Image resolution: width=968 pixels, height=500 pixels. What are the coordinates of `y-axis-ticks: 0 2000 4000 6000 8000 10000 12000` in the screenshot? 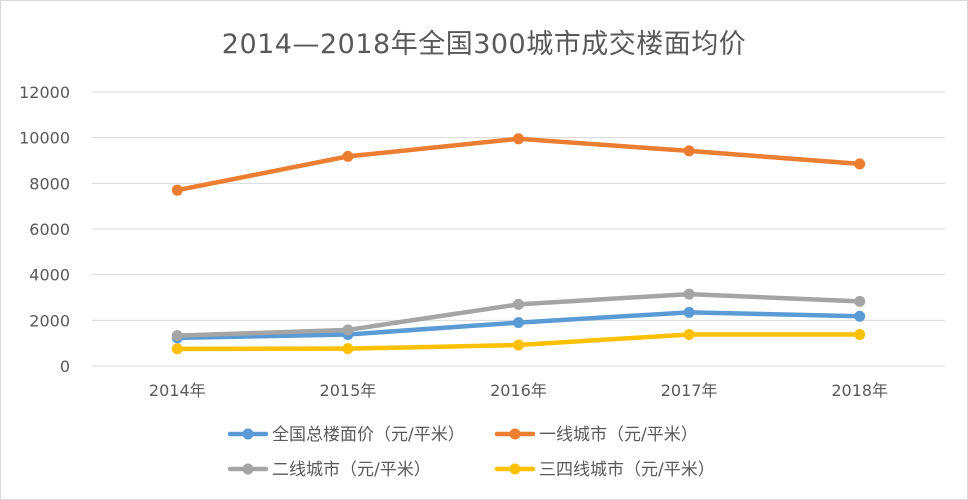 It's located at (44, 229).